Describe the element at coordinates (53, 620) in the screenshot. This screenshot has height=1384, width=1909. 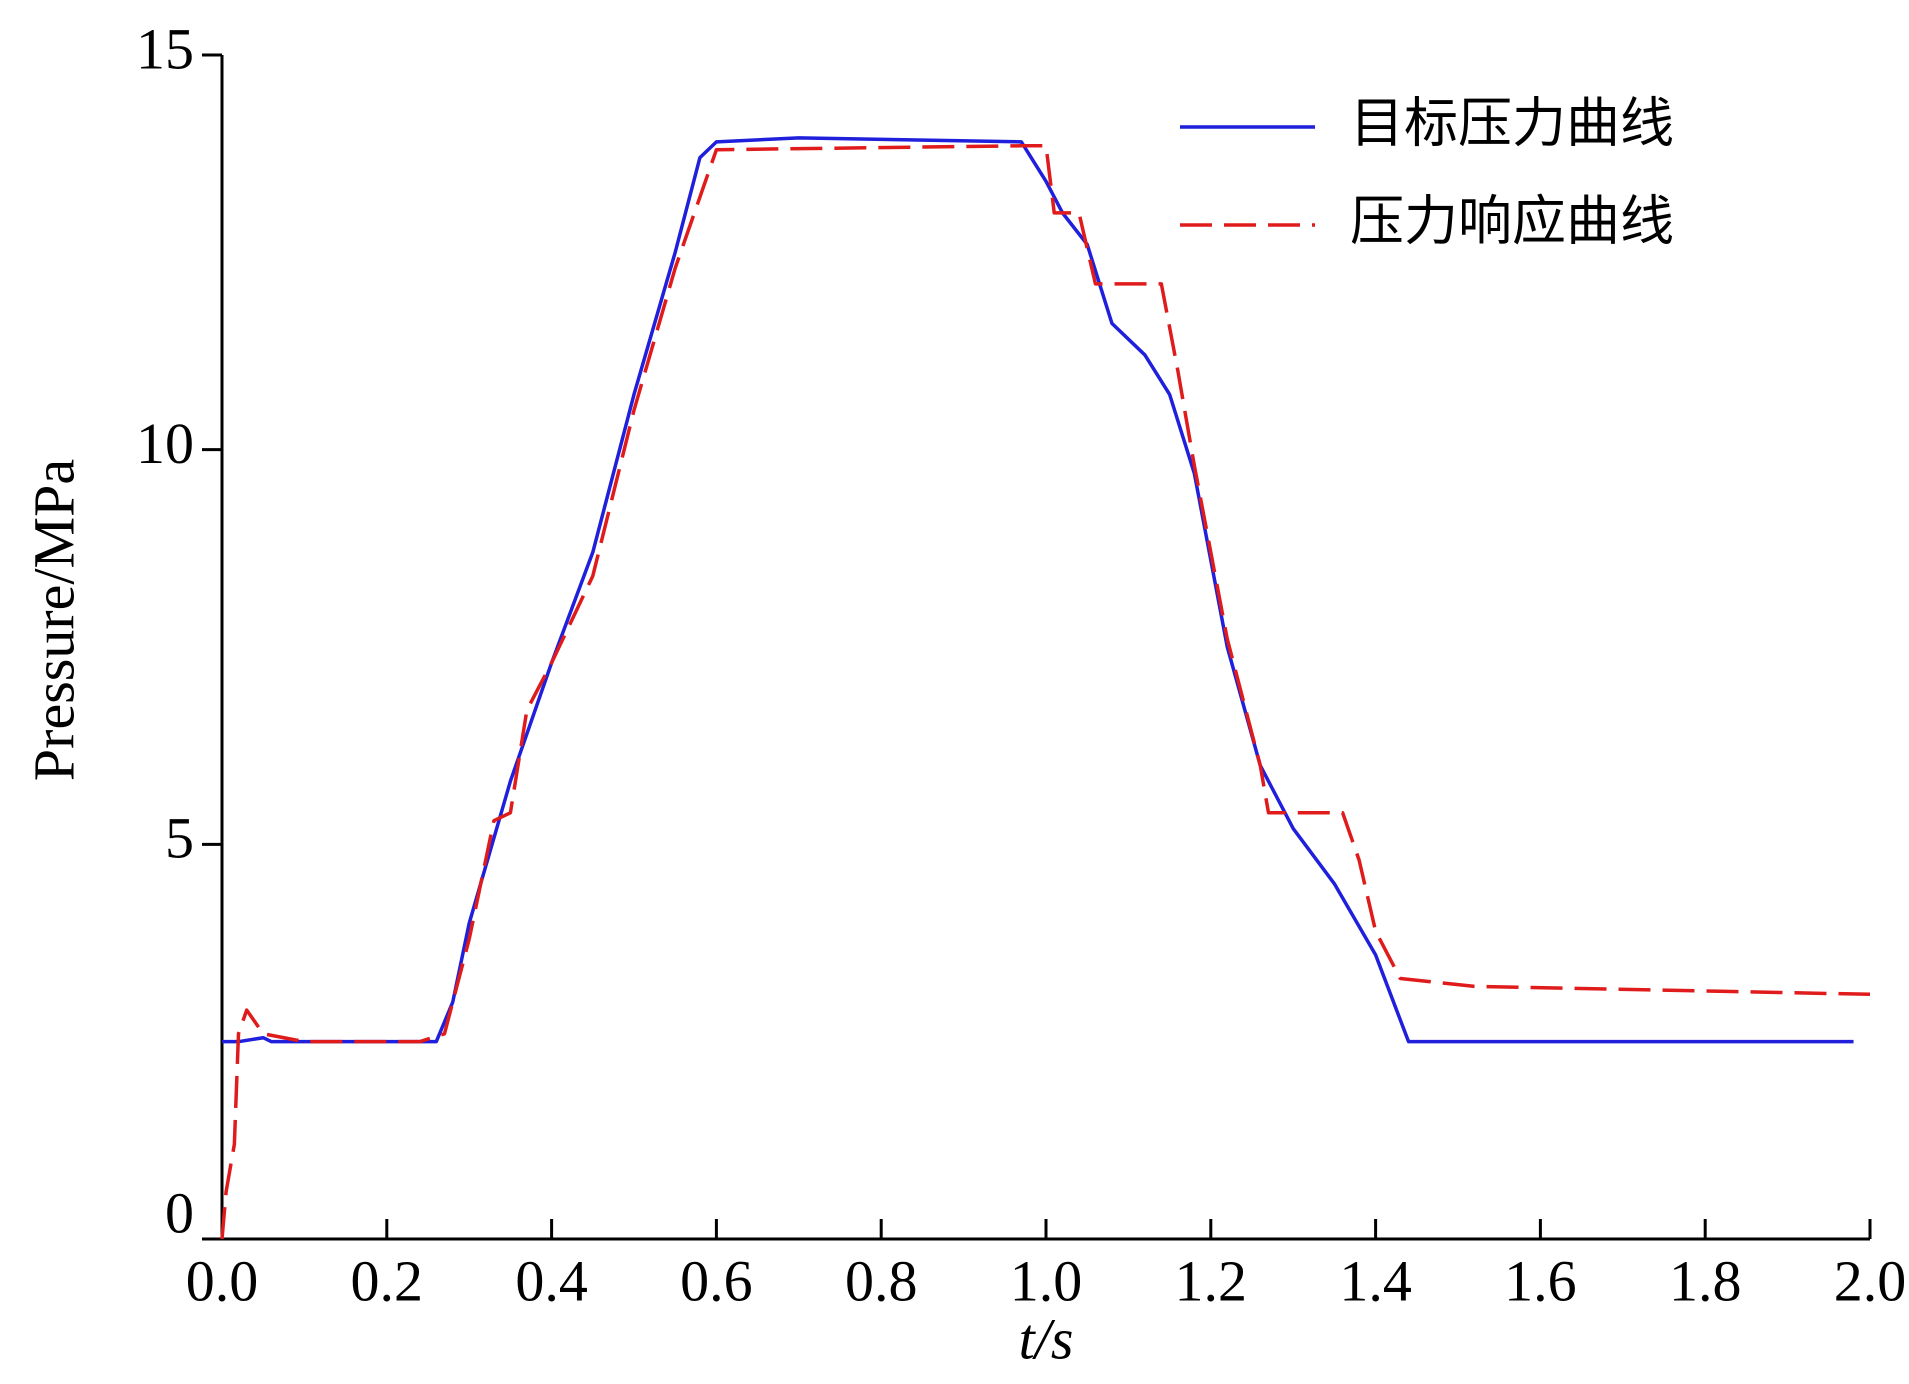
I see `y-axis-label: Pressure/MPa` at that location.